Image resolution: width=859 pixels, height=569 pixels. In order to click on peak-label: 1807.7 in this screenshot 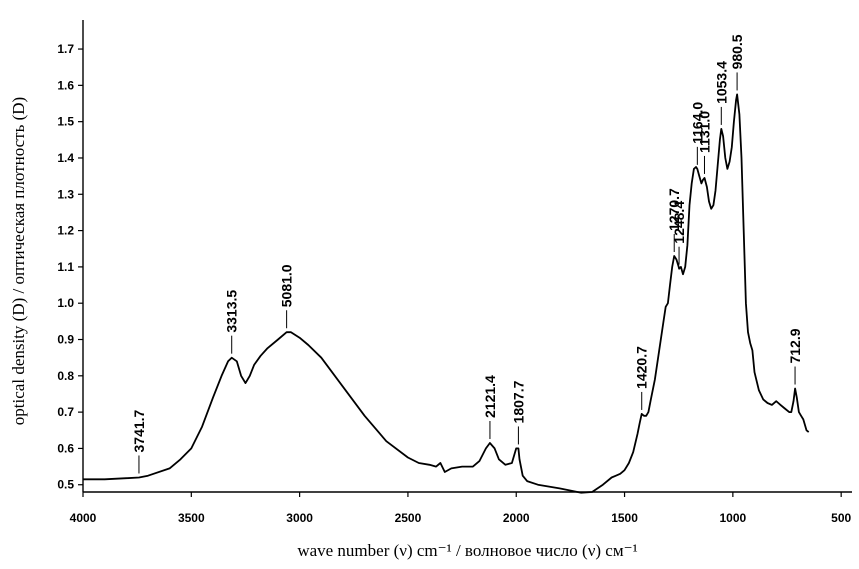, I will do `click(518, 401)`.